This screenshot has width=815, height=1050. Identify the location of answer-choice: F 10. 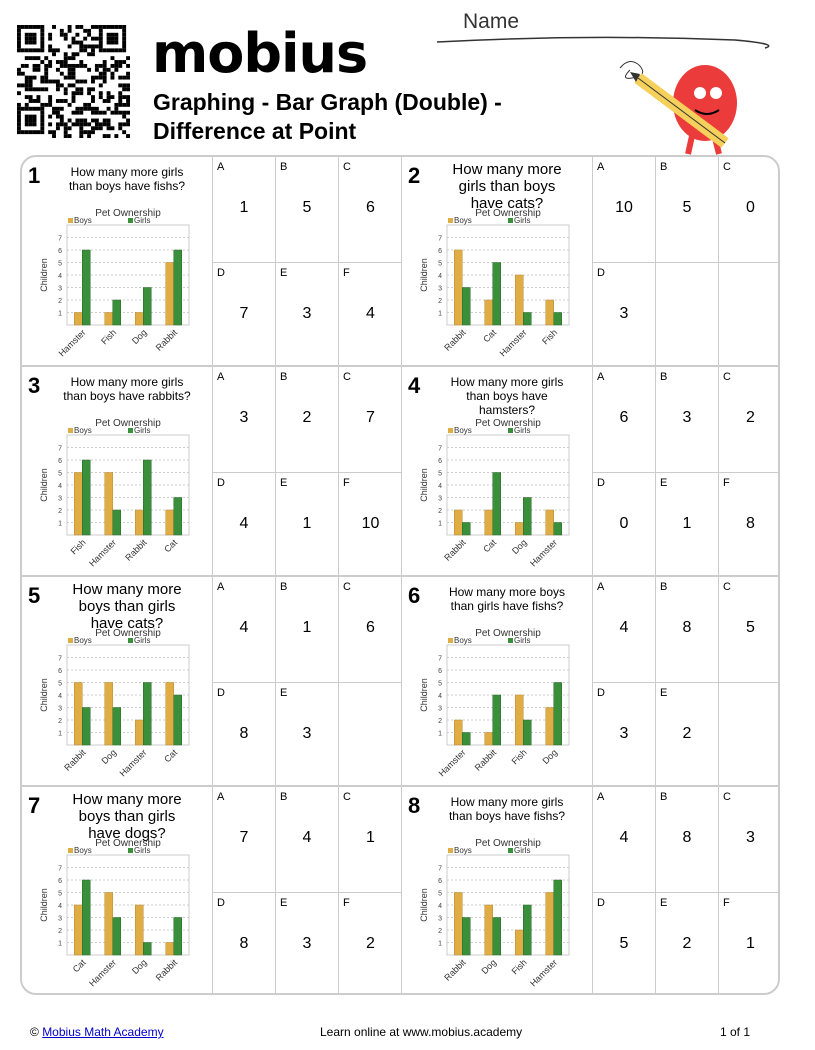
(370, 524).